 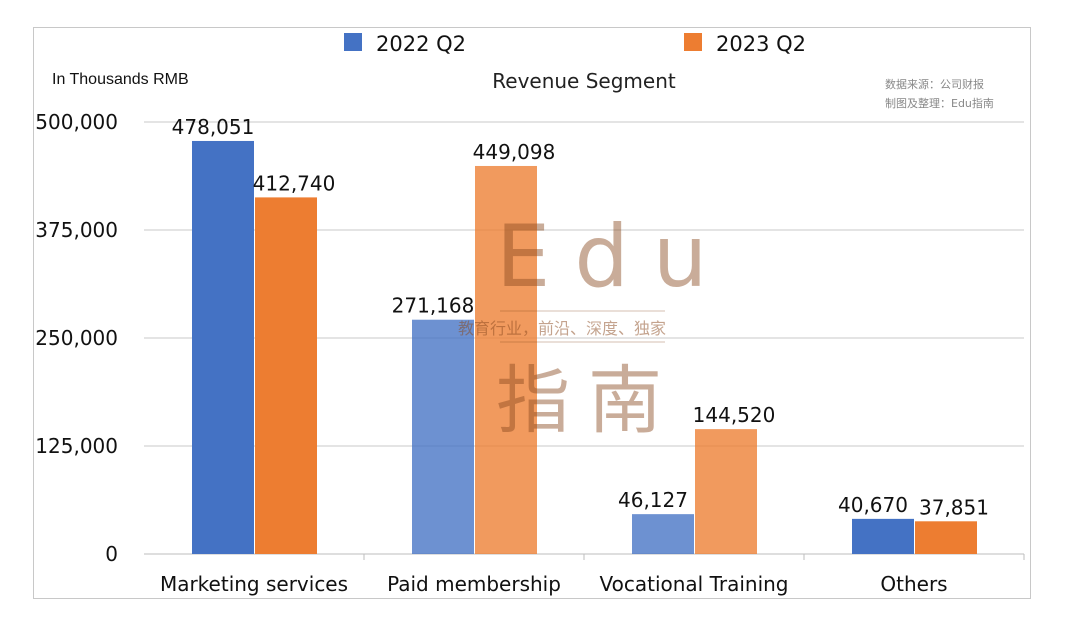 I want to click on watermark-logo: Edu, so click(x=613, y=257).